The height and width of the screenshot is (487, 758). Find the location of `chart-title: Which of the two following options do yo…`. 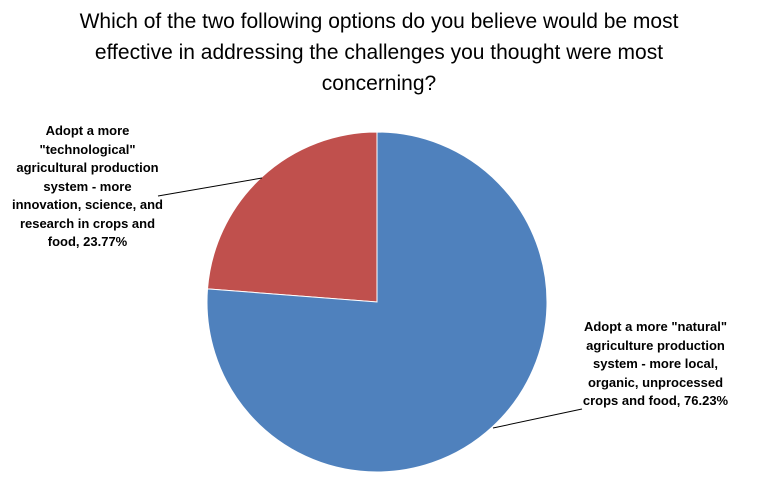

chart-title: Which of the two following options do yo… is located at coordinates (379, 52).